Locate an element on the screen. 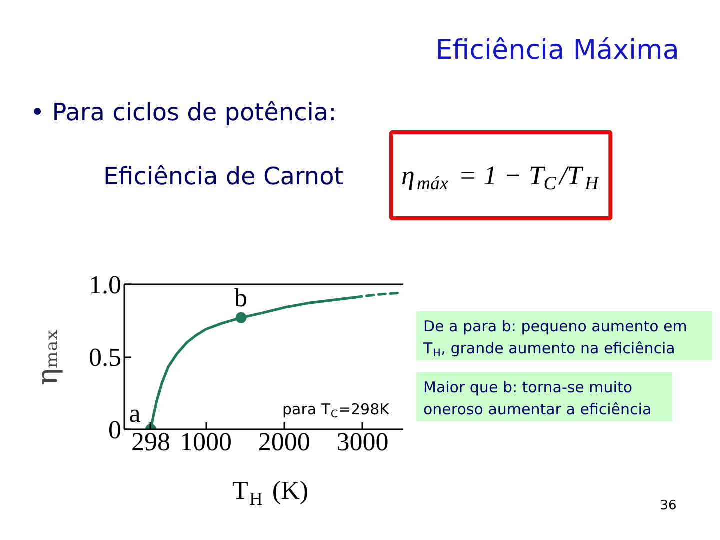 This screenshot has width=720, height=540. annotation: b is located at coordinates (241, 297).